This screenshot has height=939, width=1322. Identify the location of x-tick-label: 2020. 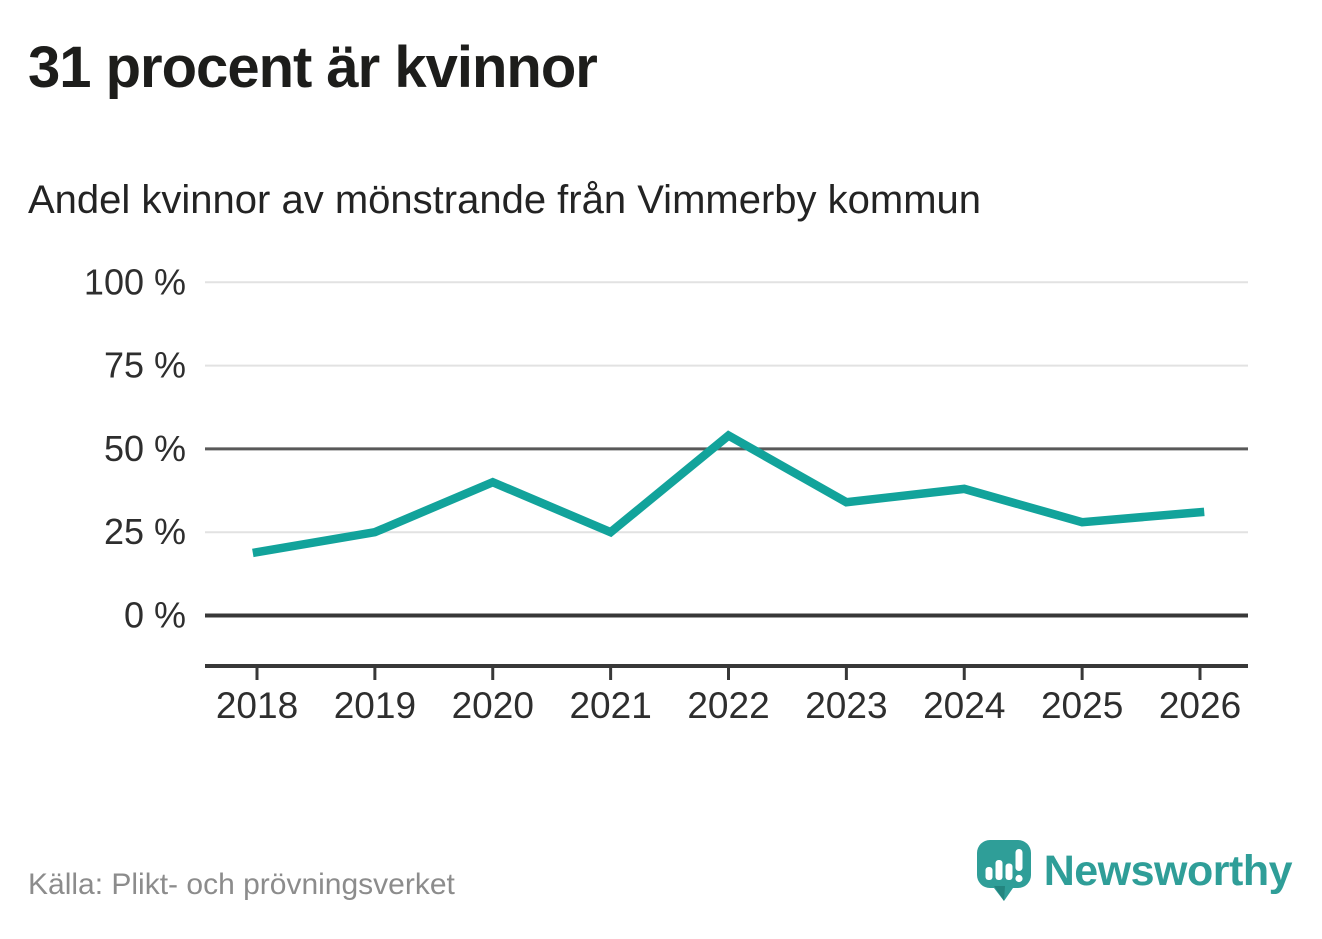
(493, 705).